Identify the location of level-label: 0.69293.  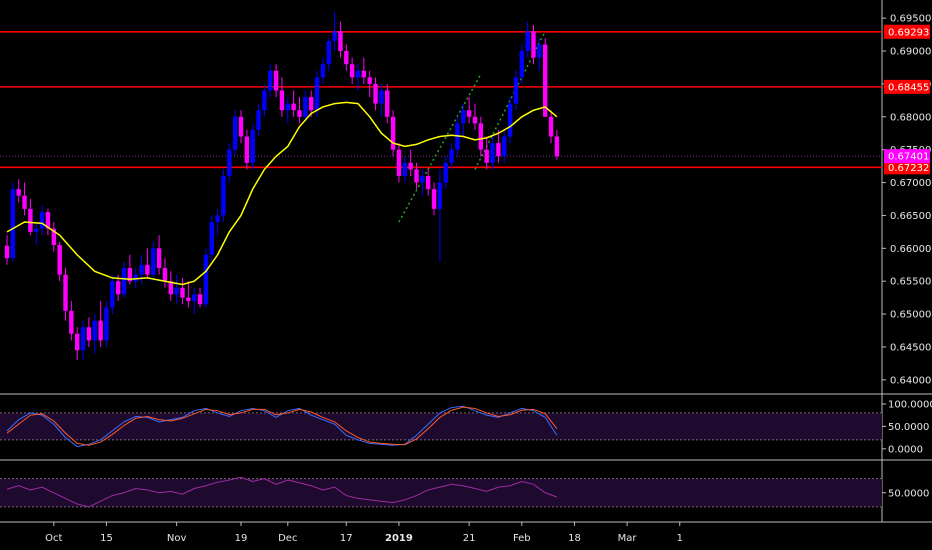
(908, 32).